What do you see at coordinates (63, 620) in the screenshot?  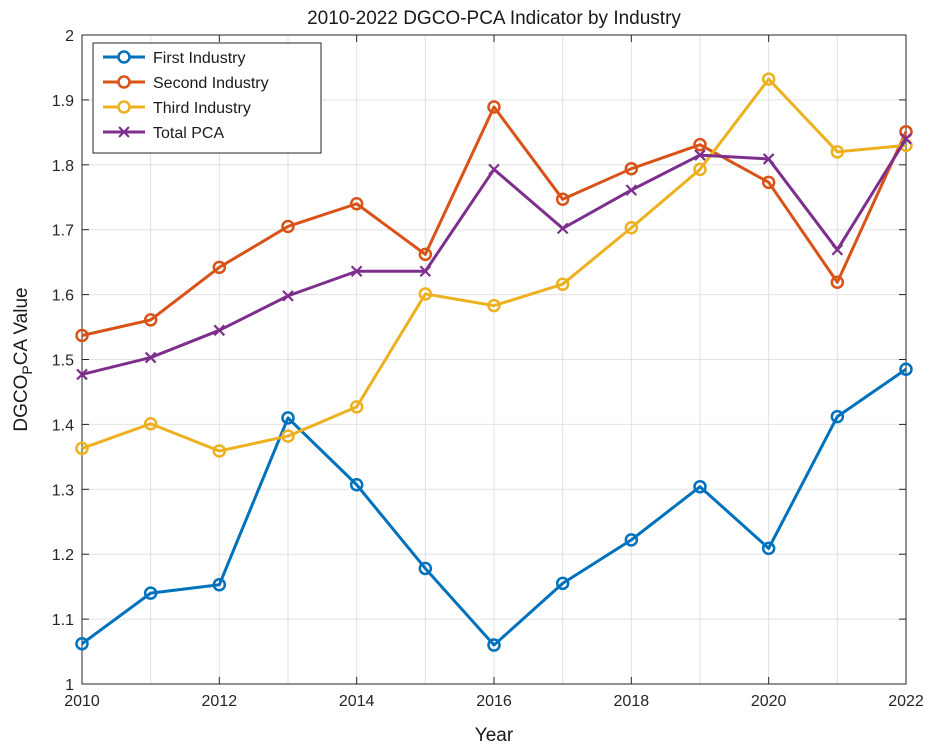 I see `y-tick-label: 1.1` at bounding box center [63, 620].